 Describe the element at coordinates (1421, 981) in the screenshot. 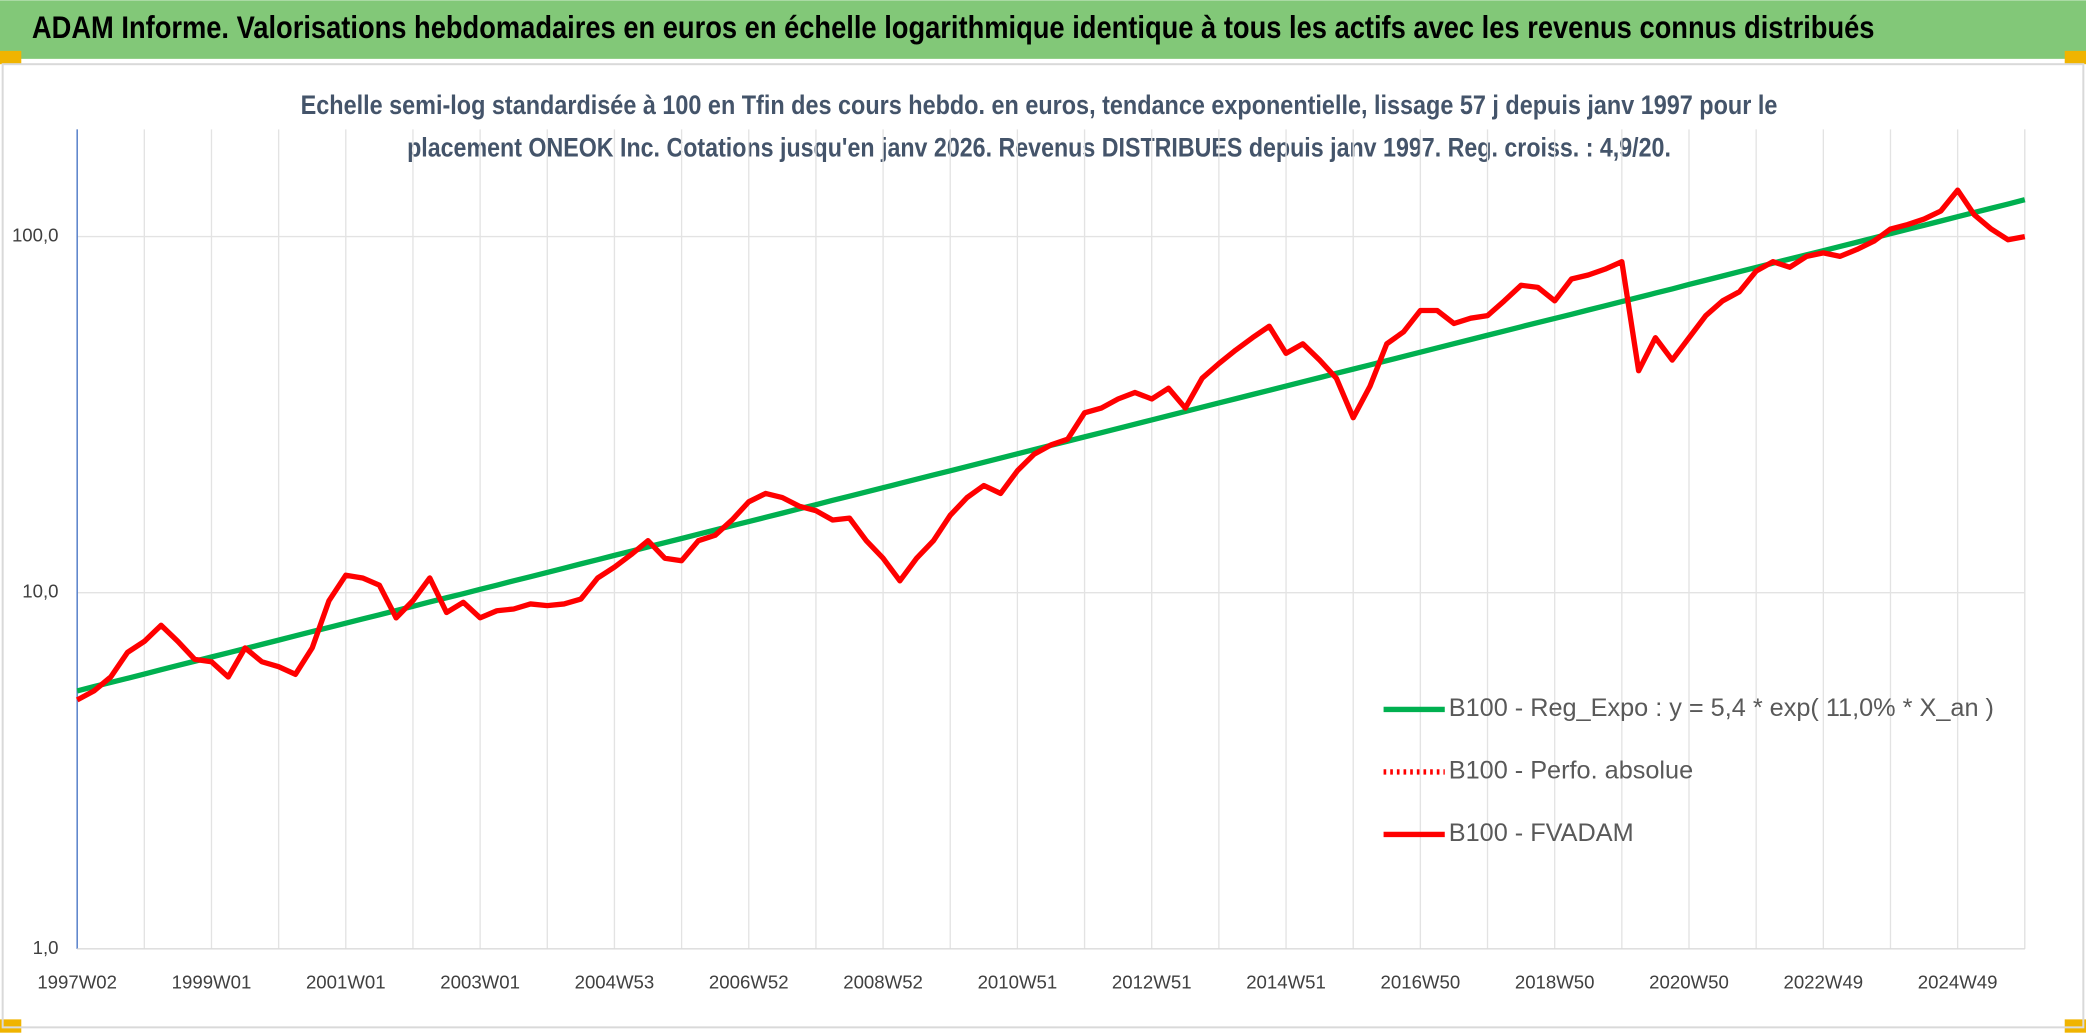

I see `x-tick-label: 2016W50` at that location.